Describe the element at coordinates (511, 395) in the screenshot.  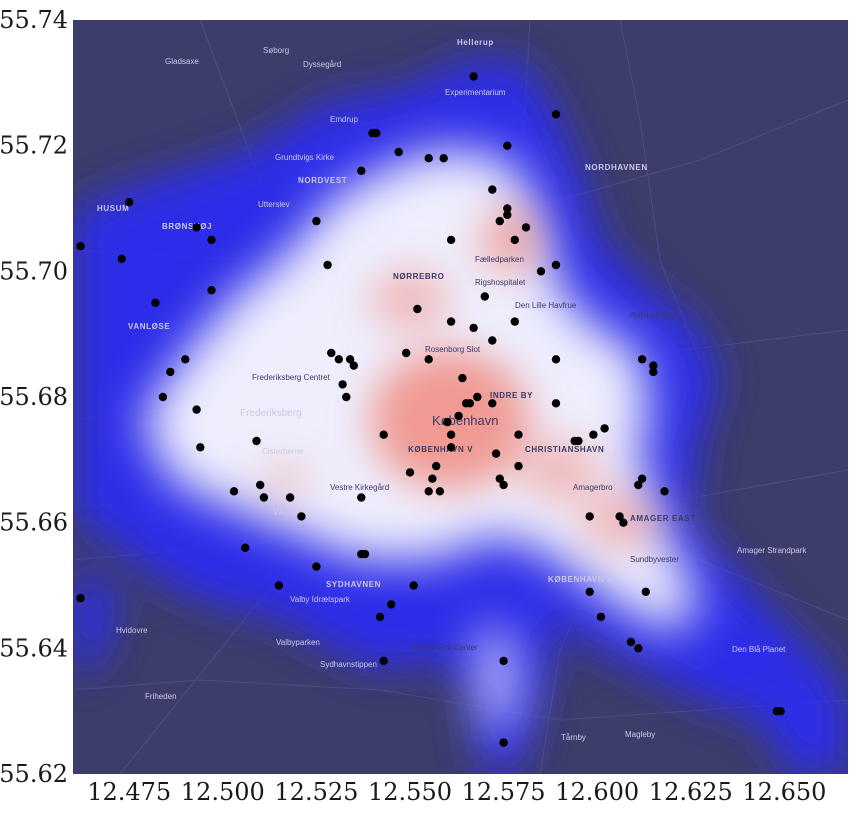
I see `map-label: INDRE BY` at that location.